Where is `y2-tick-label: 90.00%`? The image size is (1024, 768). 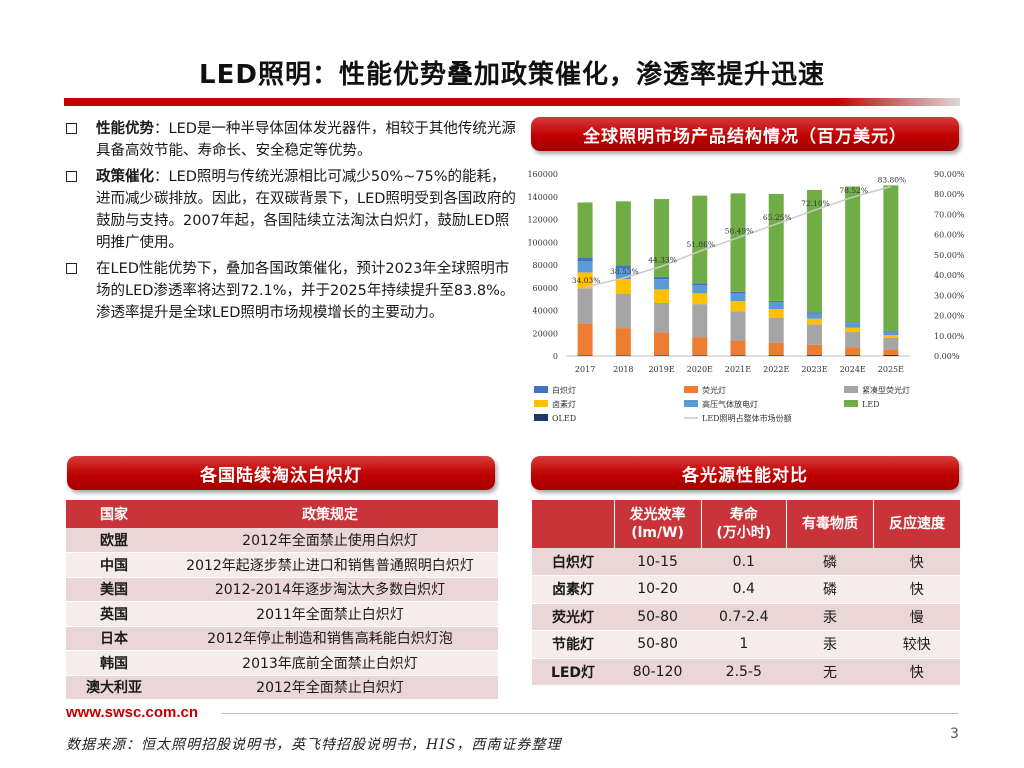
y2-tick-label: 90.00% is located at coordinates (949, 174).